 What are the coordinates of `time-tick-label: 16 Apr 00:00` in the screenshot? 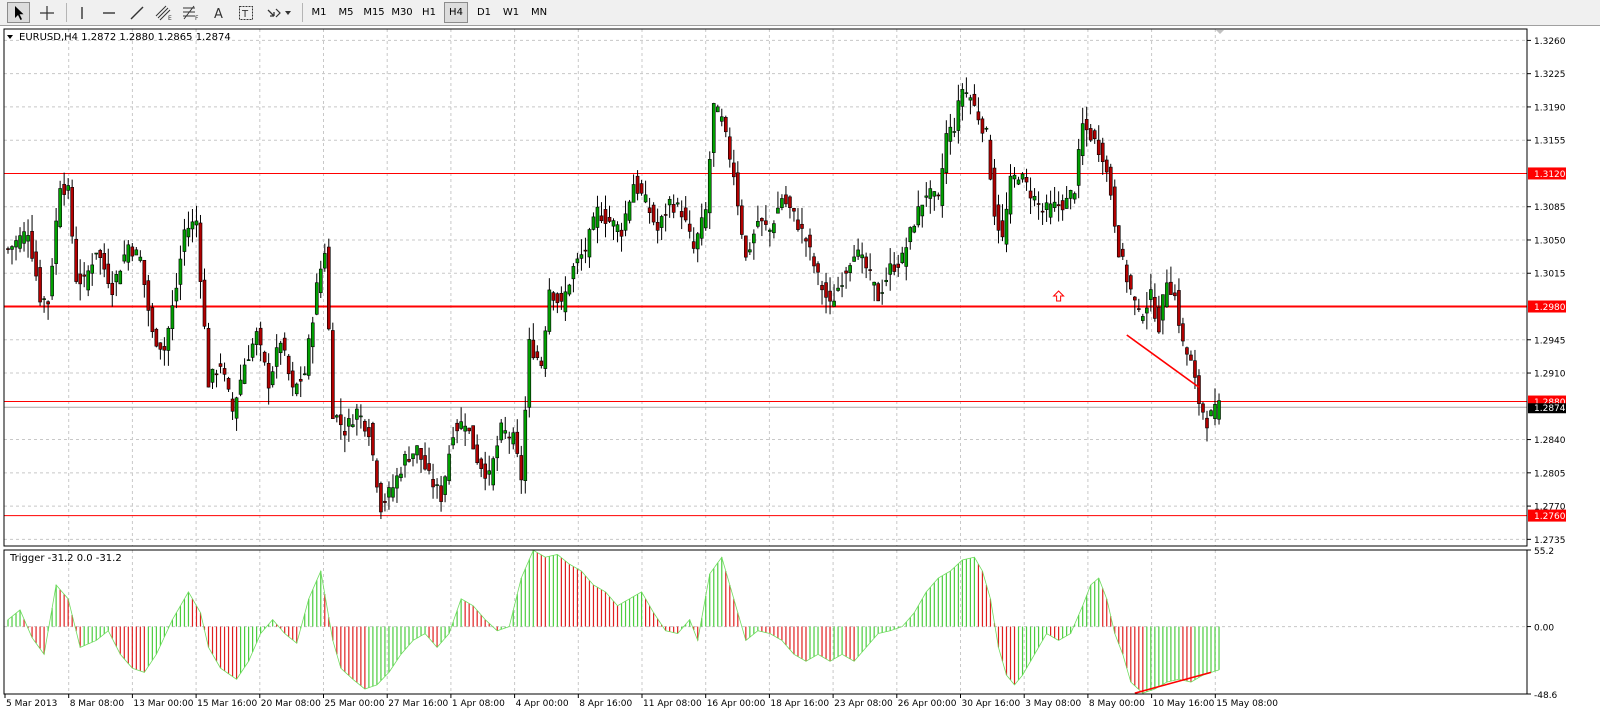 It's located at (736, 704).